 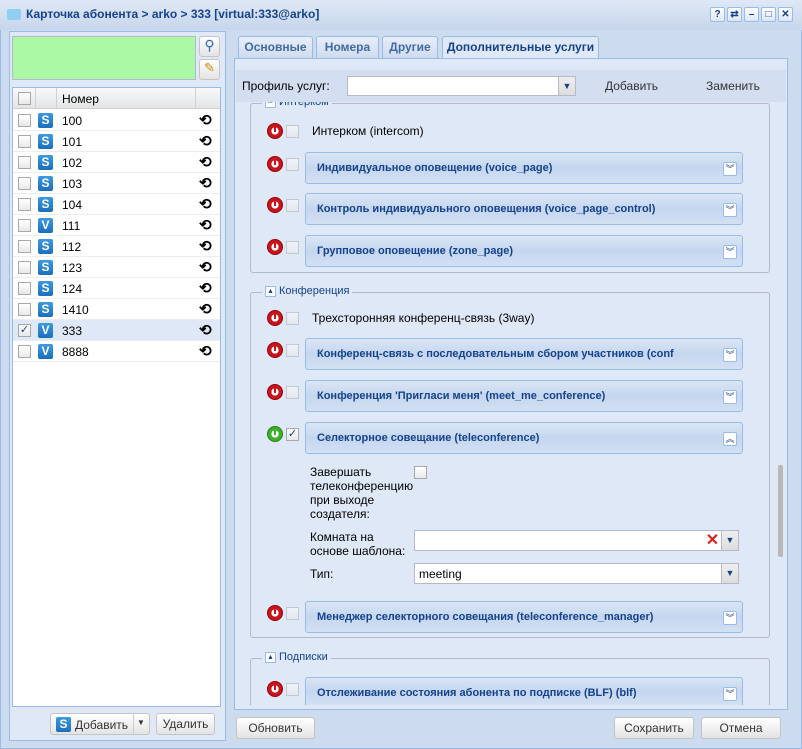 I want to click on row-checkbox: ✓, so click(x=24, y=330).